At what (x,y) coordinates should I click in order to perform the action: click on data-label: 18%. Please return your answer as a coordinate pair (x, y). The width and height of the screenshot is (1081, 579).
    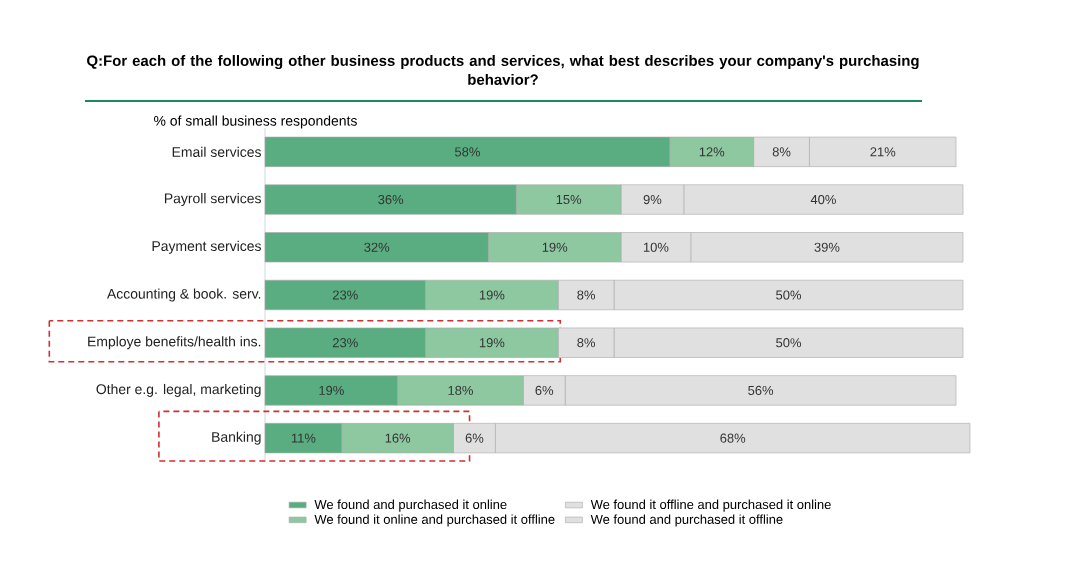
    Looking at the image, I should click on (460, 390).